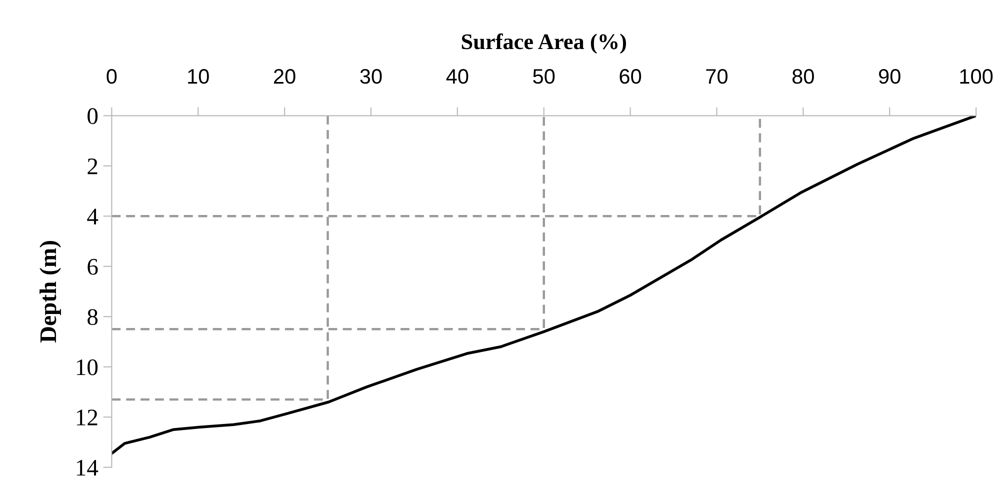 The image size is (998, 479). I want to click on y-tick-label: 6, so click(93, 266).